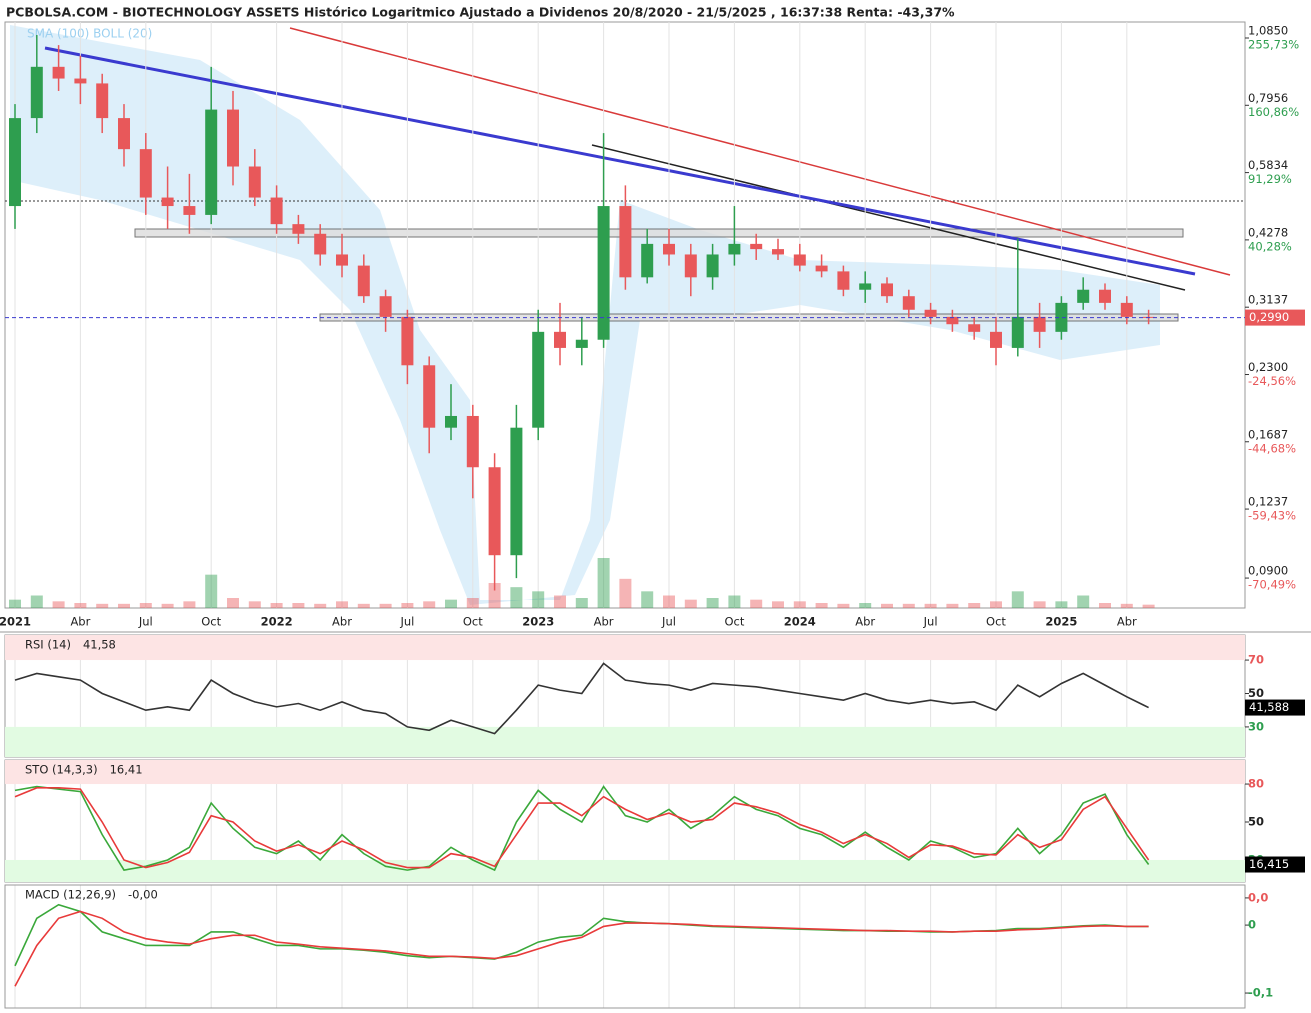  I want to click on y-tick-label: 30, so click(1256, 726).